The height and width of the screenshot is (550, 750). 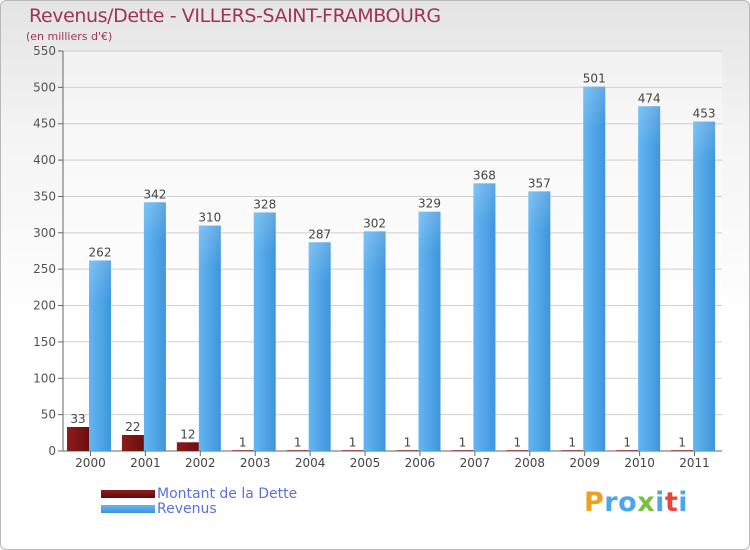 I want to click on data-label-revenue: 287, so click(x=319, y=234).